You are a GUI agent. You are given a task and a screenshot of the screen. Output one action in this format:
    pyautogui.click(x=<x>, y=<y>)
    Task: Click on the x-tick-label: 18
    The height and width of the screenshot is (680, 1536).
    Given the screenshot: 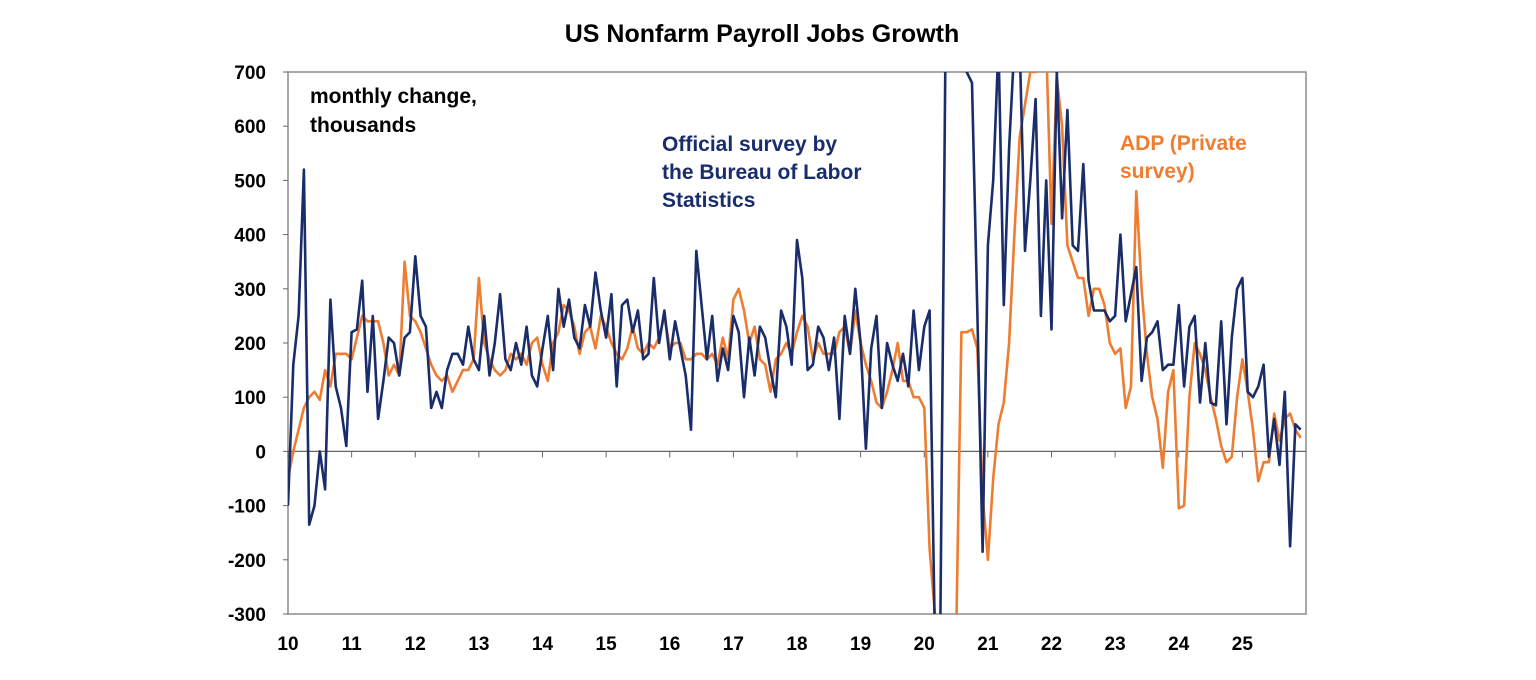 What is the action you would take?
    pyautogui.click(x=796, y=644)
    